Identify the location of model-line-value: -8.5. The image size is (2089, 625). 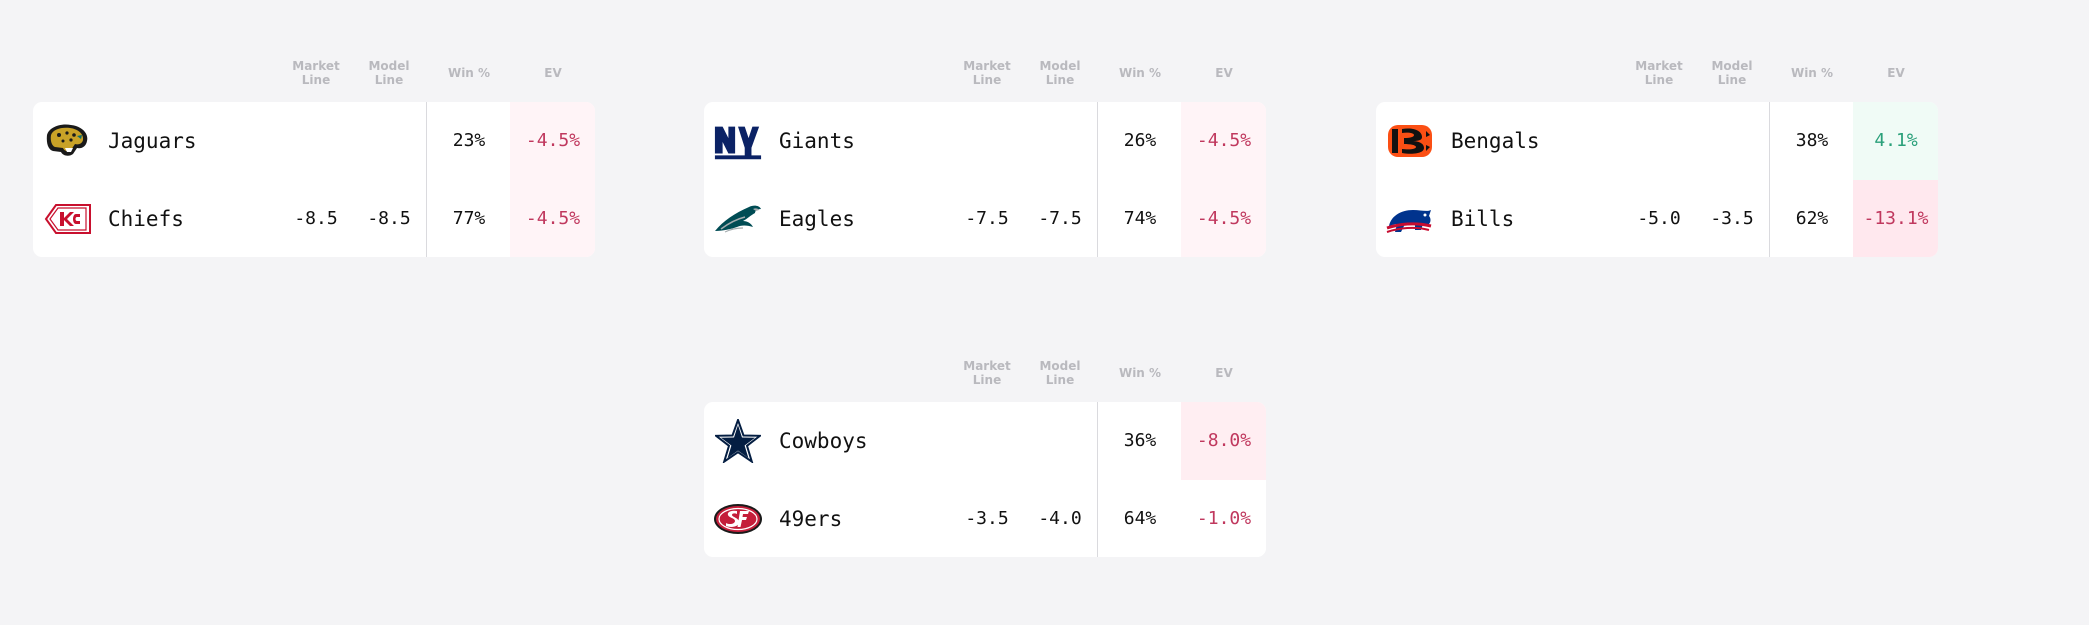
(389, 218).